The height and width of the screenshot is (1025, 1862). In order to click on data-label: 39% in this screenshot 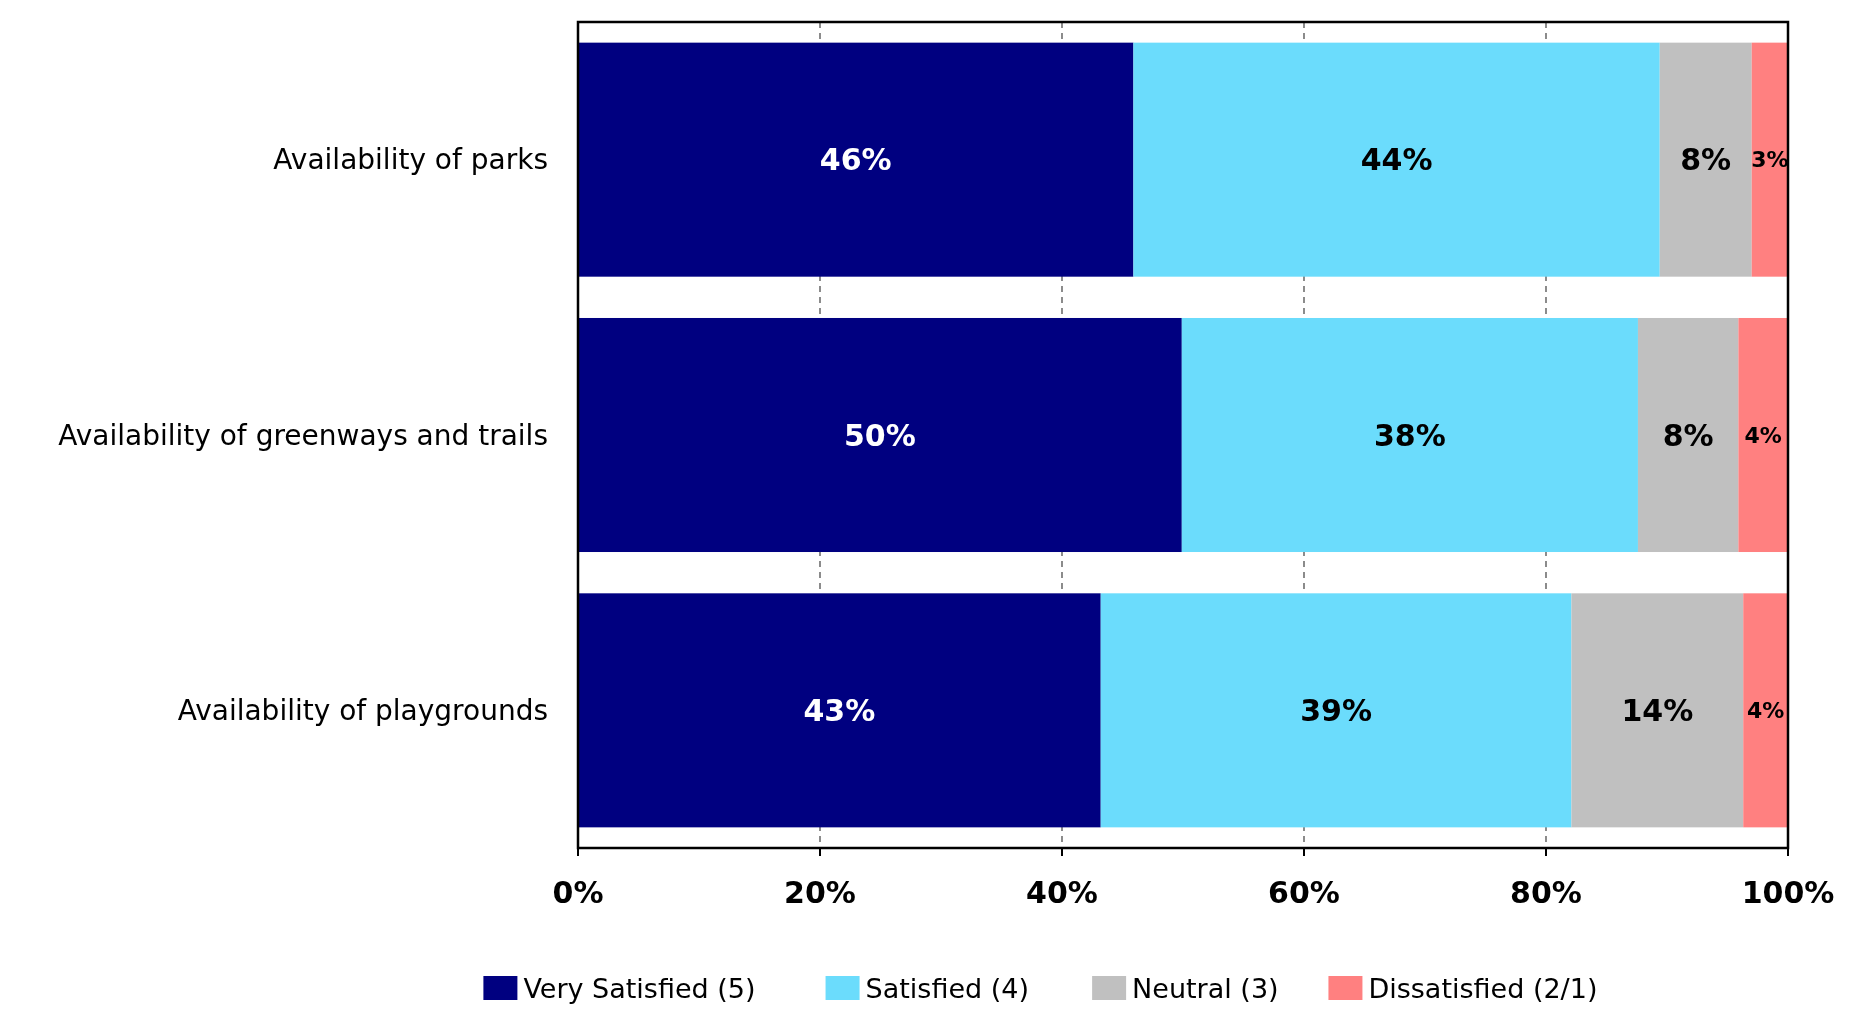, I will do `click(1336, 710)`.